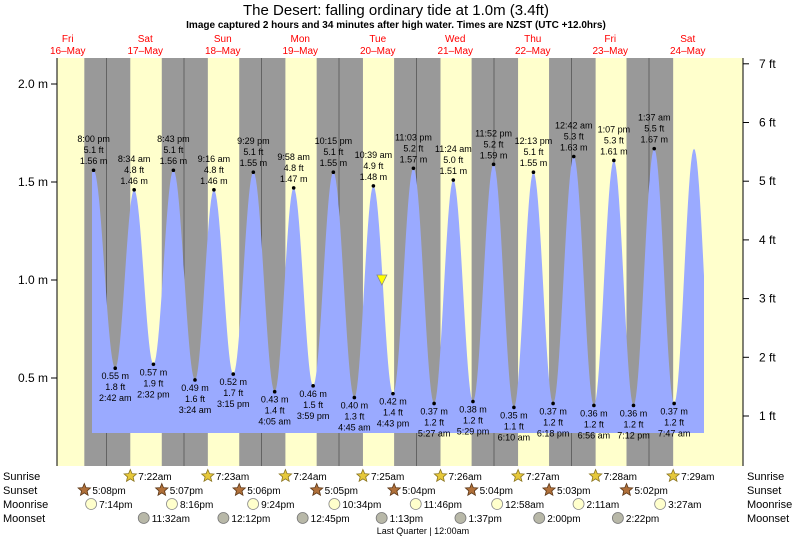 Image resolution: width=793 pixels, height=539 pixels. Describe the element at coordinates (455, 51) in the screenshot. I see `day-date-label: 21–May` at that location.